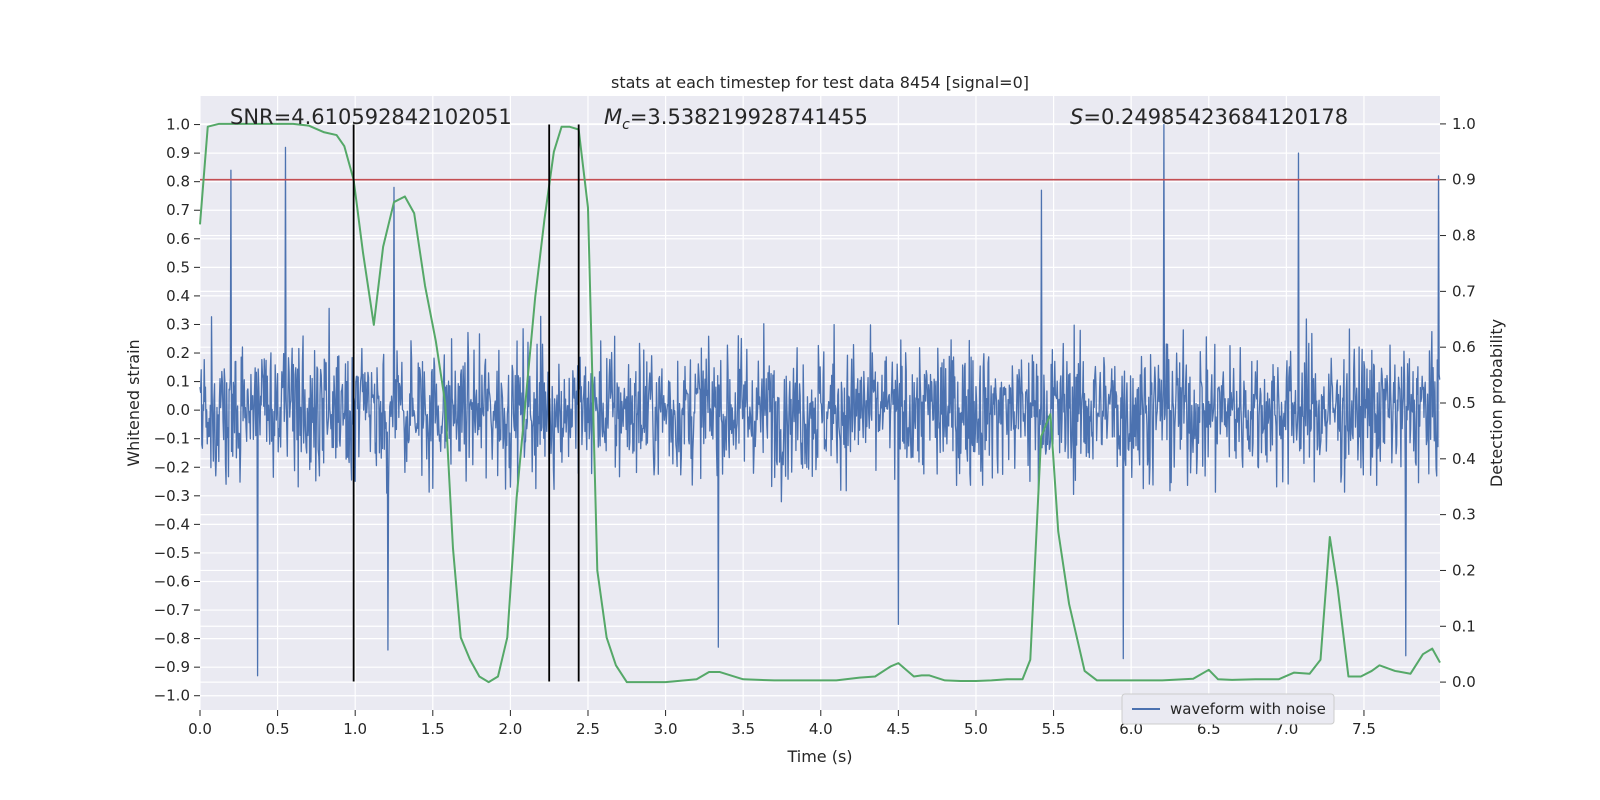  I want to click on y2-tick-label: 0.5, so click(1464, 403).